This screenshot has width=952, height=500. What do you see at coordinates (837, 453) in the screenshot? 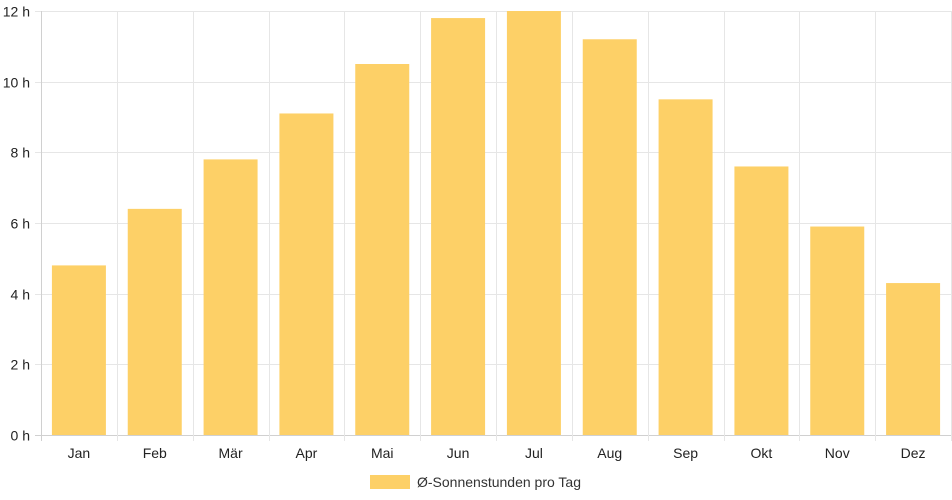
I see `x-tick-label: Nov` at bounding box center [837, 453].